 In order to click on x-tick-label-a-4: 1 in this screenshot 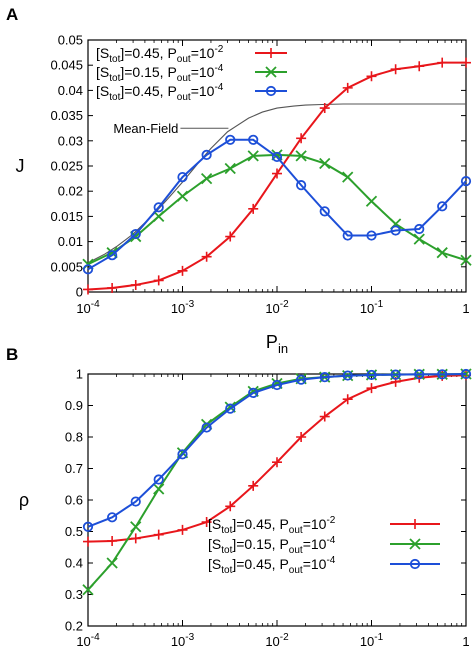, I will do `click(465, 308)`.